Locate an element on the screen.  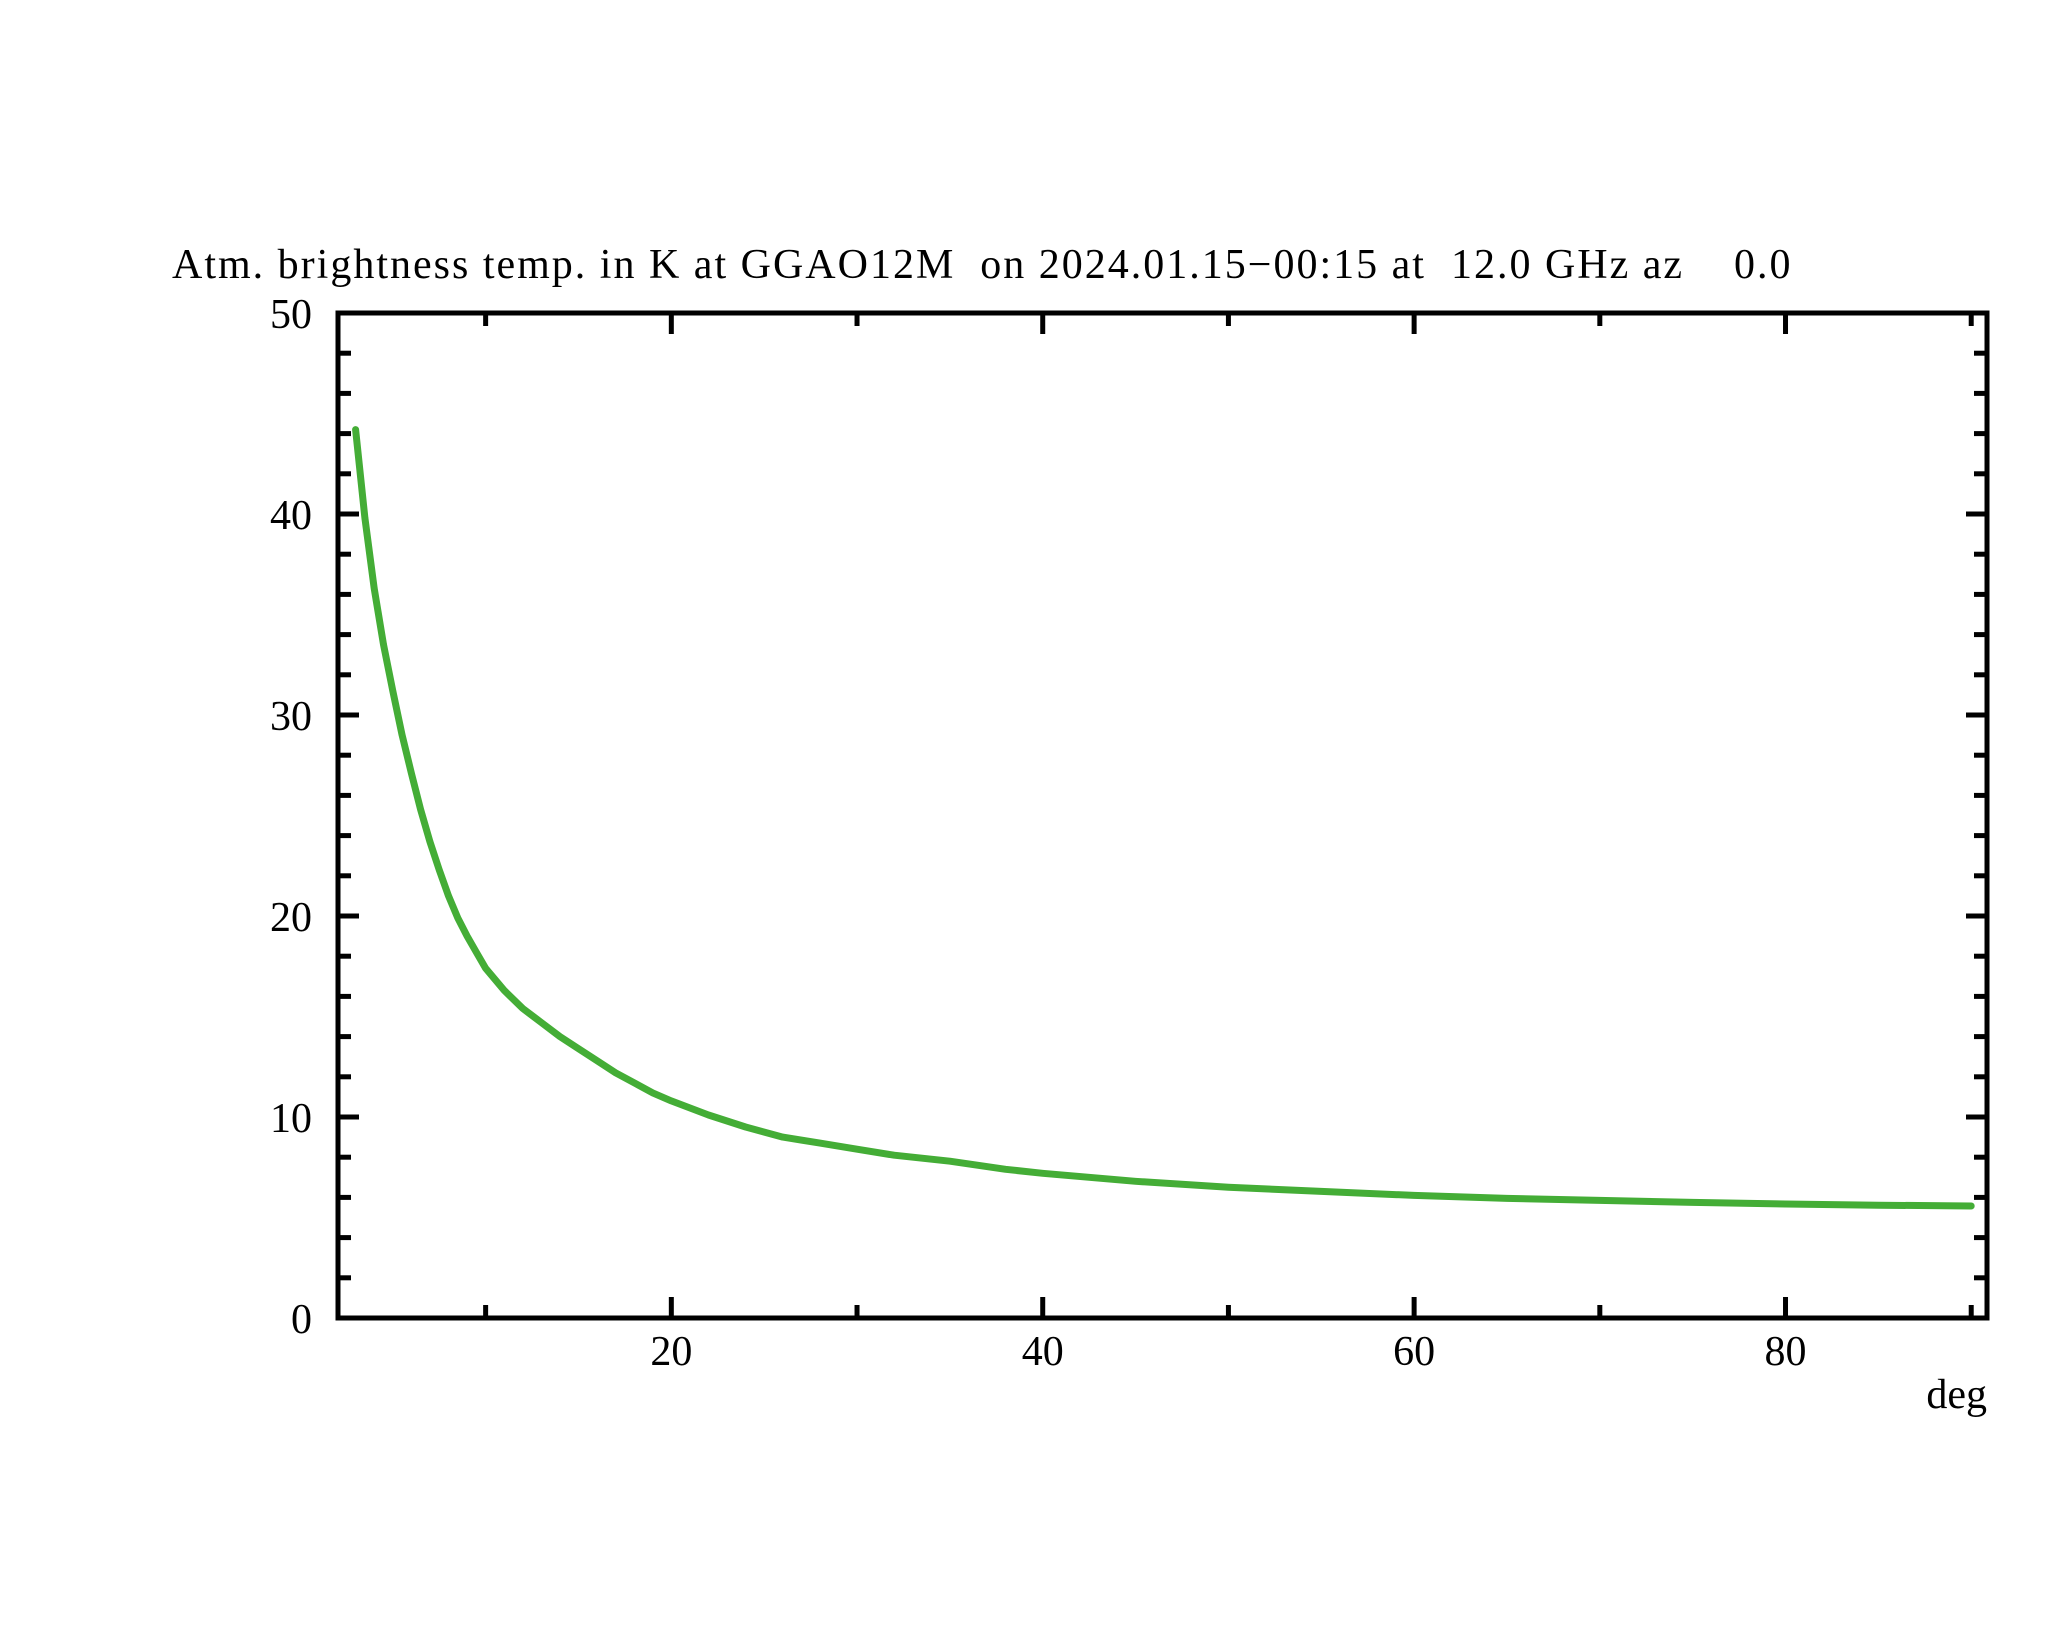
y-tick-label: 0 is located at coordinates (301, 1320).